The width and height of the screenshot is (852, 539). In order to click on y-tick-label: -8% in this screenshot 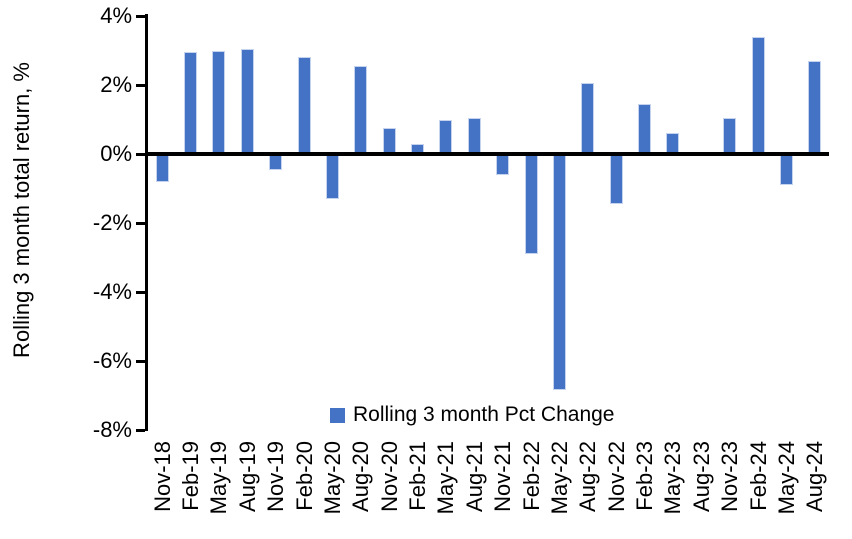, I will do `click(112, 429)`.